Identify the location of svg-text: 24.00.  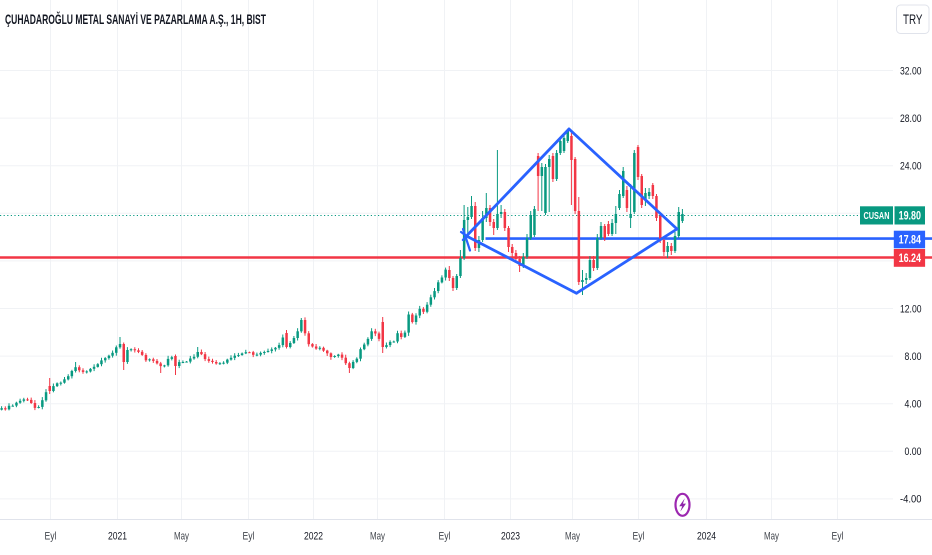
(911, 167).